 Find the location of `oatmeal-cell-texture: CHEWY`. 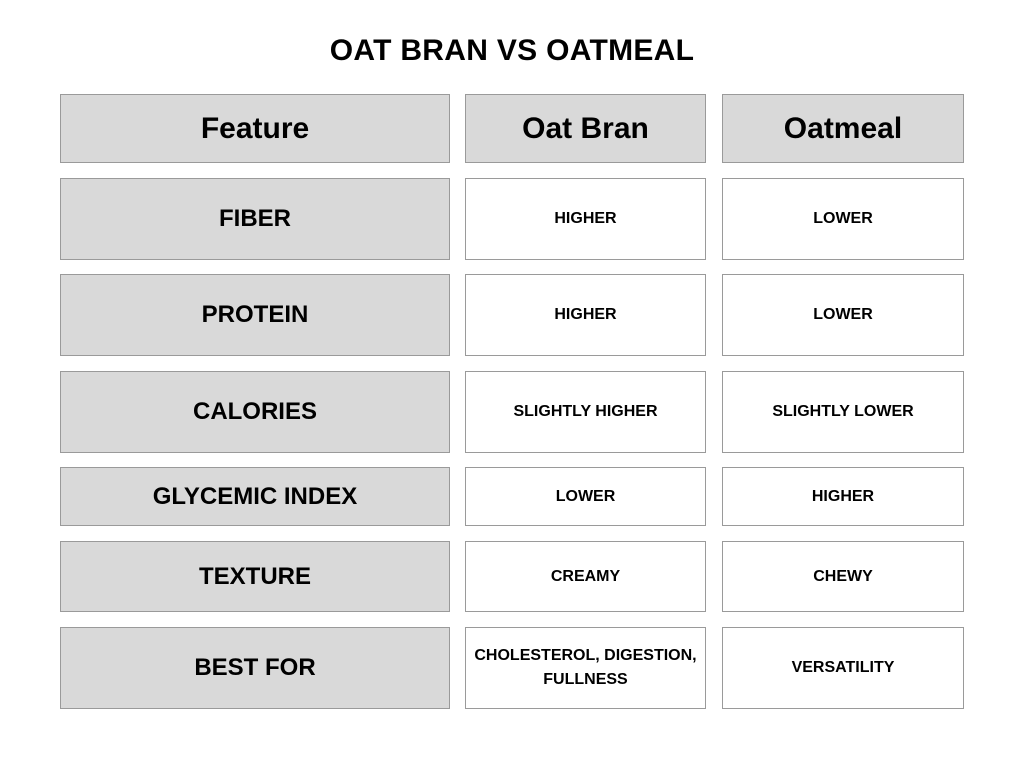

oatmeal-cell-texture: CHEWY is located at coordinates (843, 576).